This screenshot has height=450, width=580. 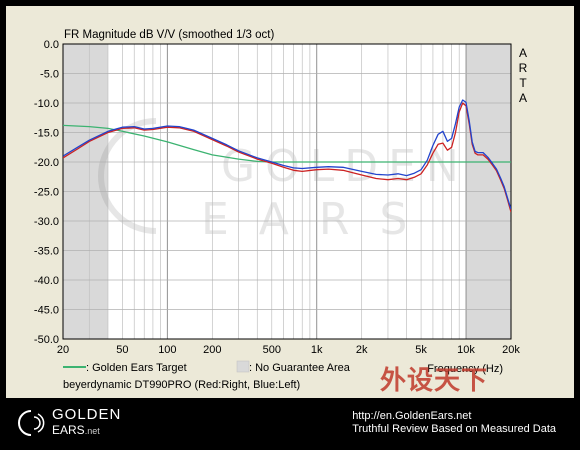 What do you see at coordinates (523, 68) in the screenshot?
I see `arta-side-label: R` at bounding box center [523, 68].